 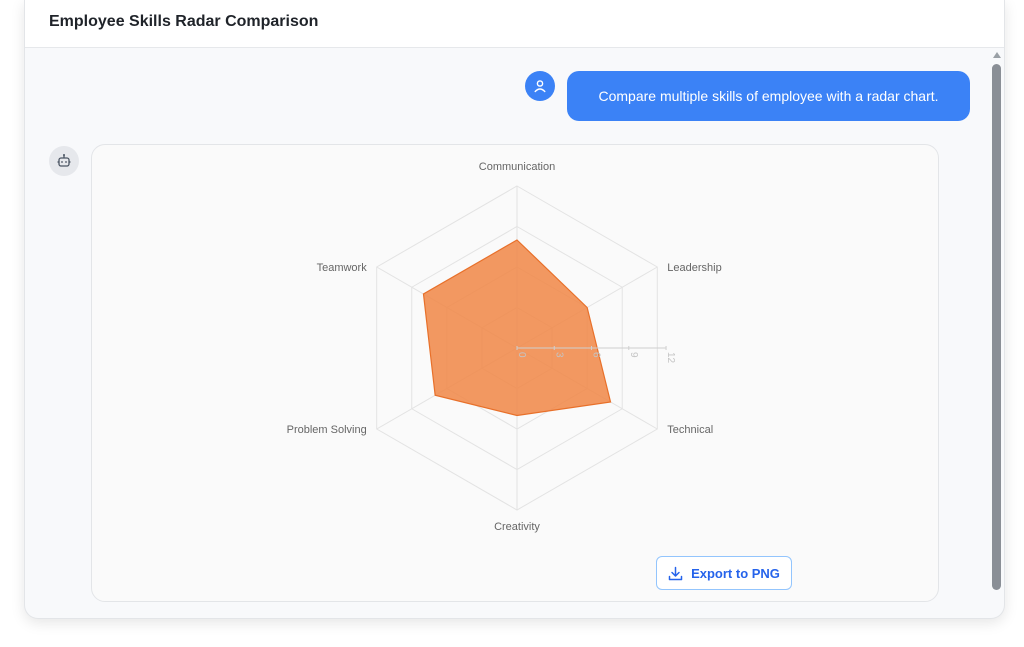 What do you see at coordinates (690, 430) in the screenshot?
I see `axis-label-technical: Technical` at bounding box center [690, 430].